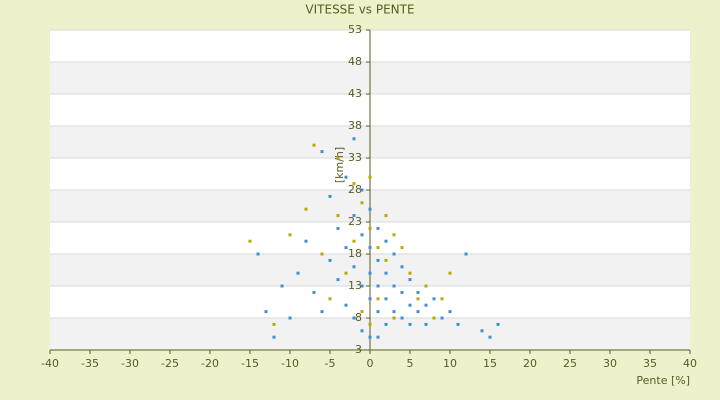 Image resolution: width=720 pixels, height=400 pixels. What do you see at coordinates (250, 363) in the screenshot?
I see `x-tick-label: -15` at bounding box center [250, 363].